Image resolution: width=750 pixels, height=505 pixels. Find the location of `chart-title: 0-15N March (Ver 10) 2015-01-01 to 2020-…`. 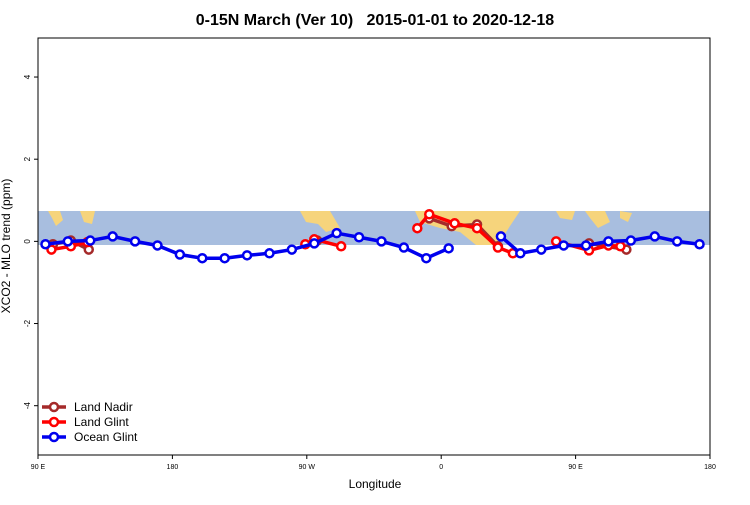

chart-title: 0-15N March (Ver 10) 2015-01-01 to 2020-… is located at coordinates (375, 20).